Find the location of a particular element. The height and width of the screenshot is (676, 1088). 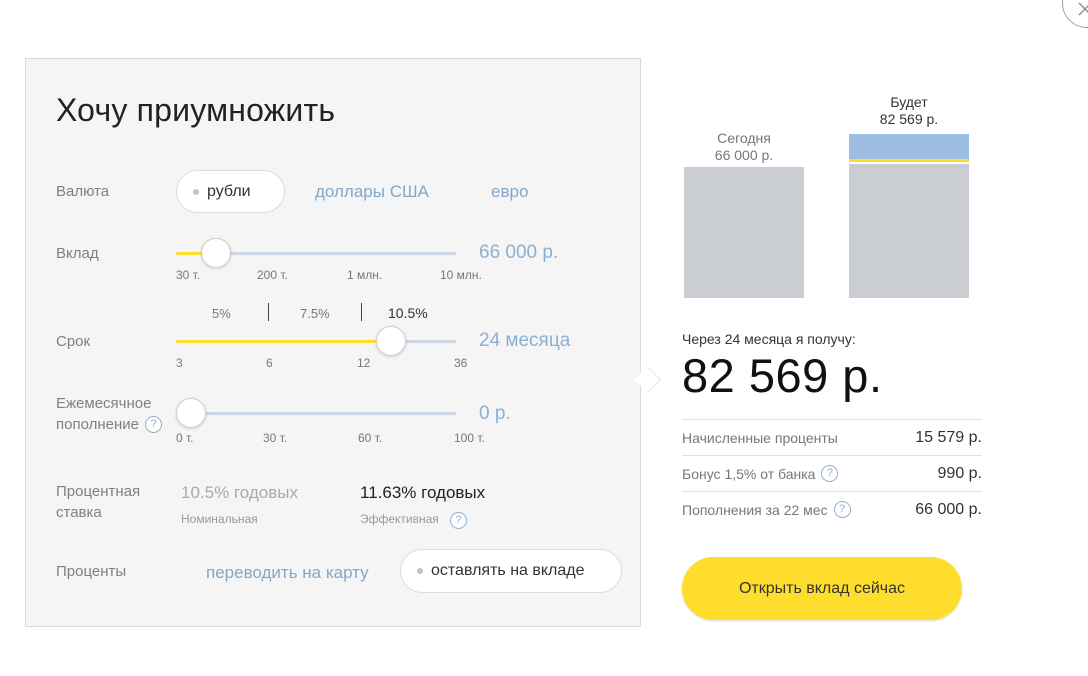

future-caption: Будет 82 569 р. is located at coordinates (909, 111).